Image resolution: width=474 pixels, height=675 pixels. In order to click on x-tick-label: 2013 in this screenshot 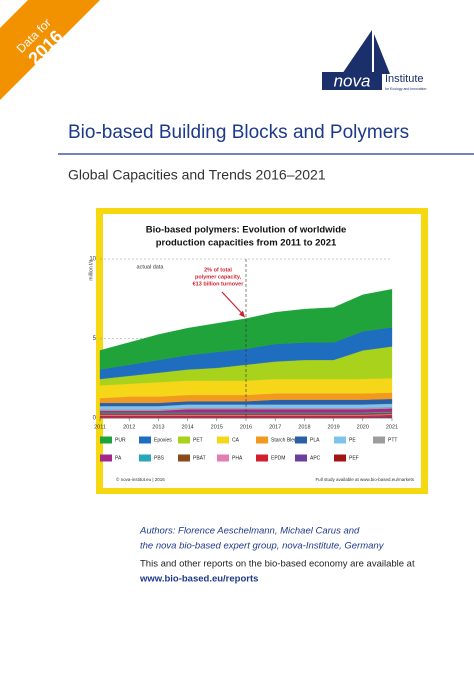, I will do `click(158, 427)`.